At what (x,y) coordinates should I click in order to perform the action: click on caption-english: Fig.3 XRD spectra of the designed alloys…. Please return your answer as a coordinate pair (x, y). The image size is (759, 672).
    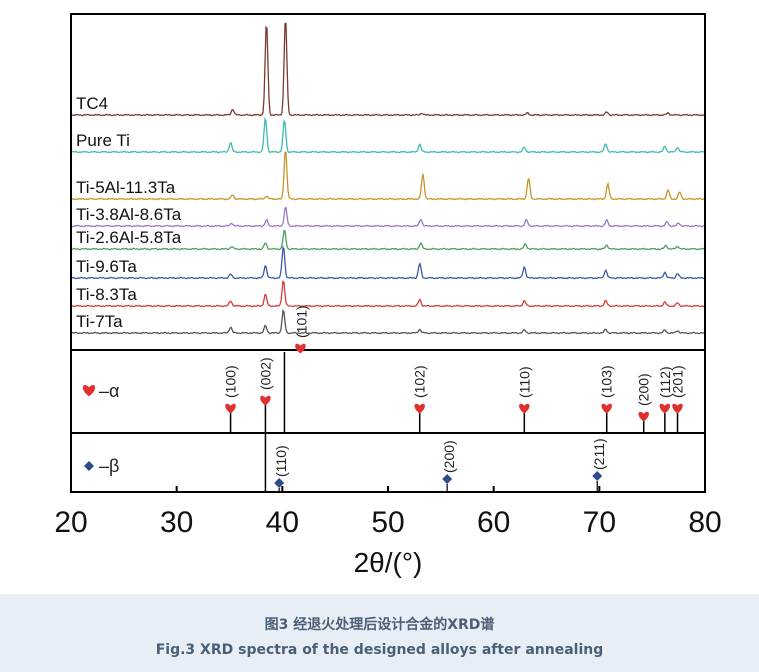
    Looking at the image, I should click on (379, 650).